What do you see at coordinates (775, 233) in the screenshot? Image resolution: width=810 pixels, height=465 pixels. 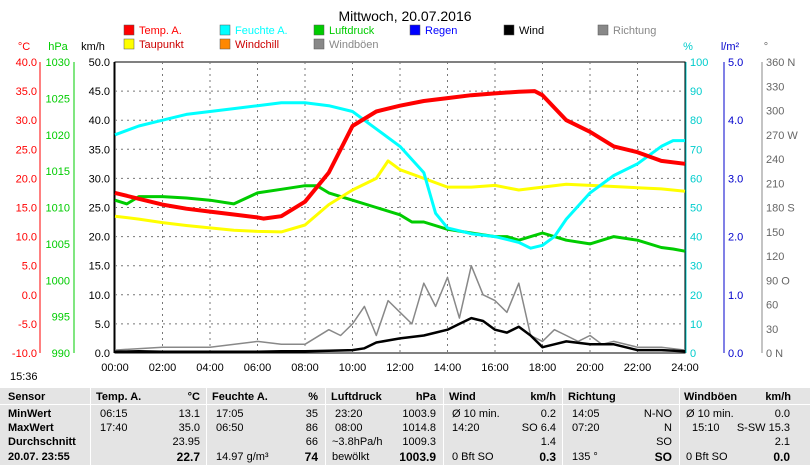 I see `y-tick-label-direction: 150` at bounding box center [775, 233].